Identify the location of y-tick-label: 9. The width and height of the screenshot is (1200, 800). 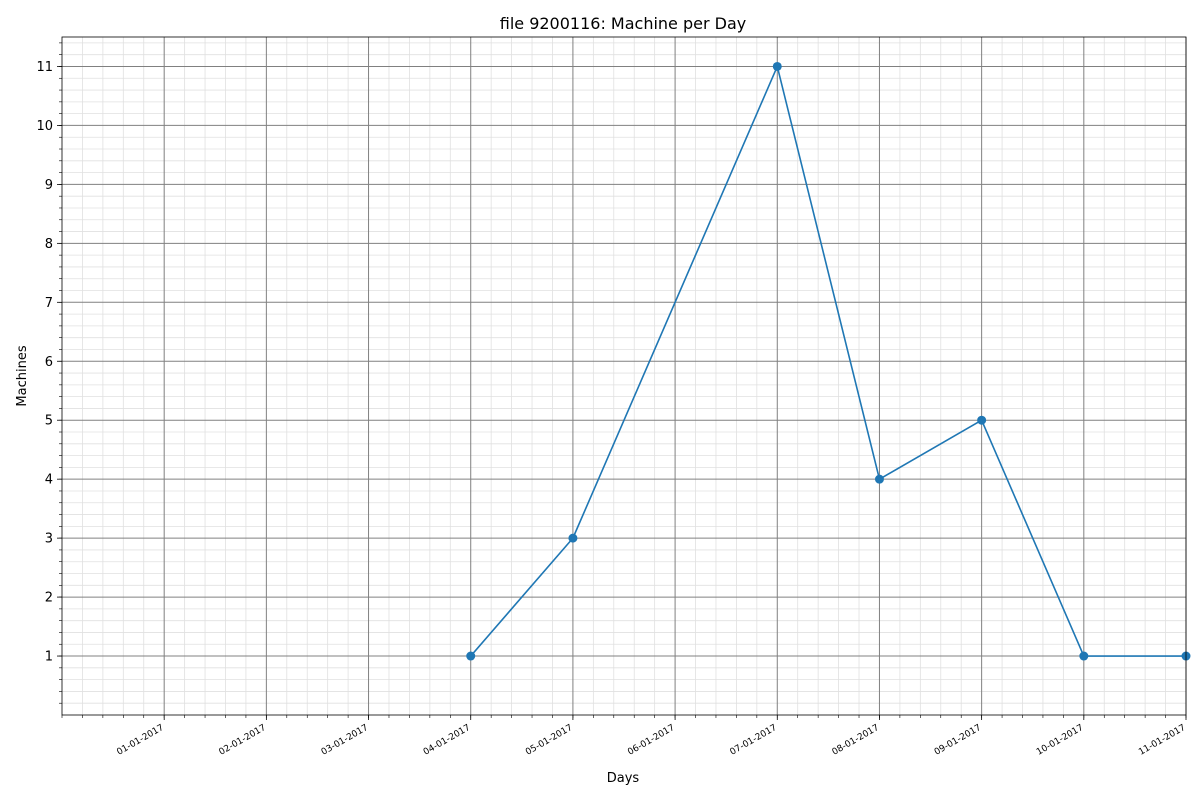
(49, 185).